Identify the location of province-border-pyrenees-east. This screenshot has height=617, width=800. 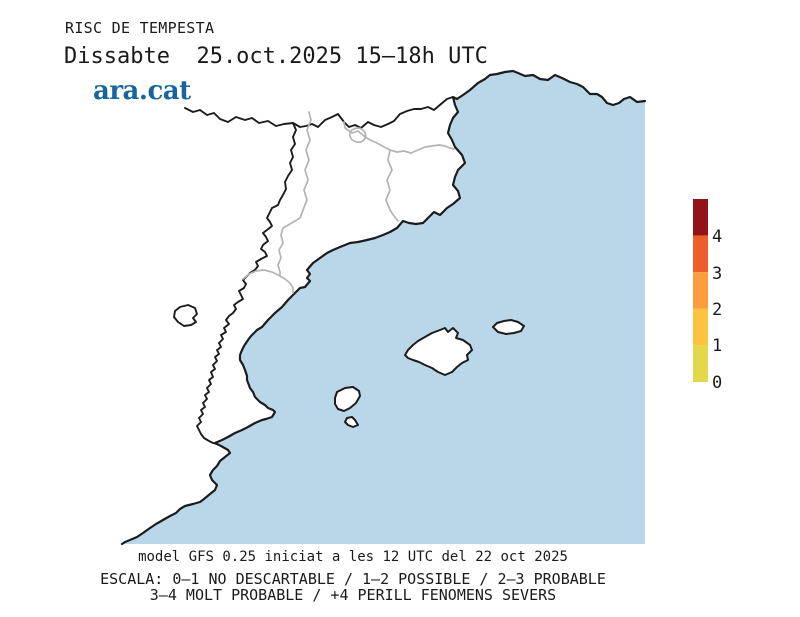
(399, 137).